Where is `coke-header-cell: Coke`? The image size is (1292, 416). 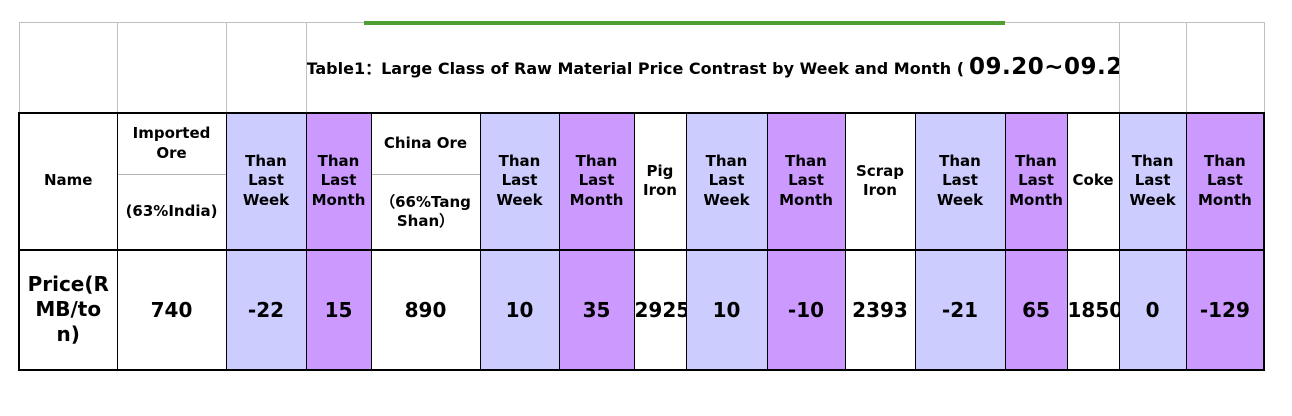 coke-header-cell: Coke is located at coordinates (1093, 181).